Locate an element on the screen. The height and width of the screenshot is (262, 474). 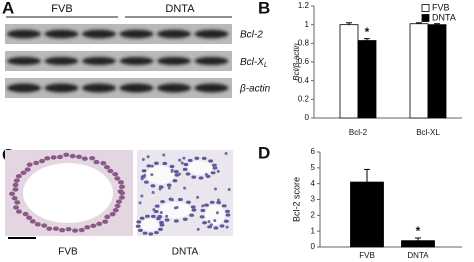
x-tick-label: FVB is located at coordinates (367, 255).